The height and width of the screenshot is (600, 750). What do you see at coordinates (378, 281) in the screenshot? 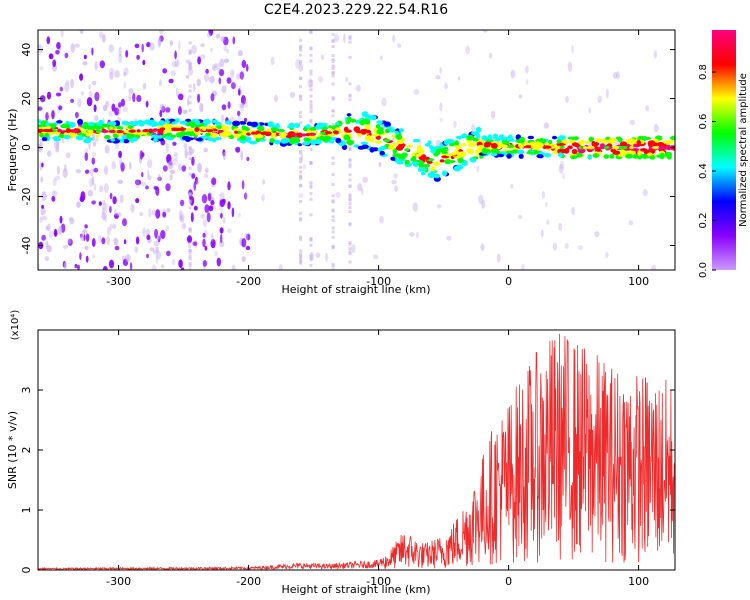
I see `x-tick-label: -100` at bounding box center [378, 281].